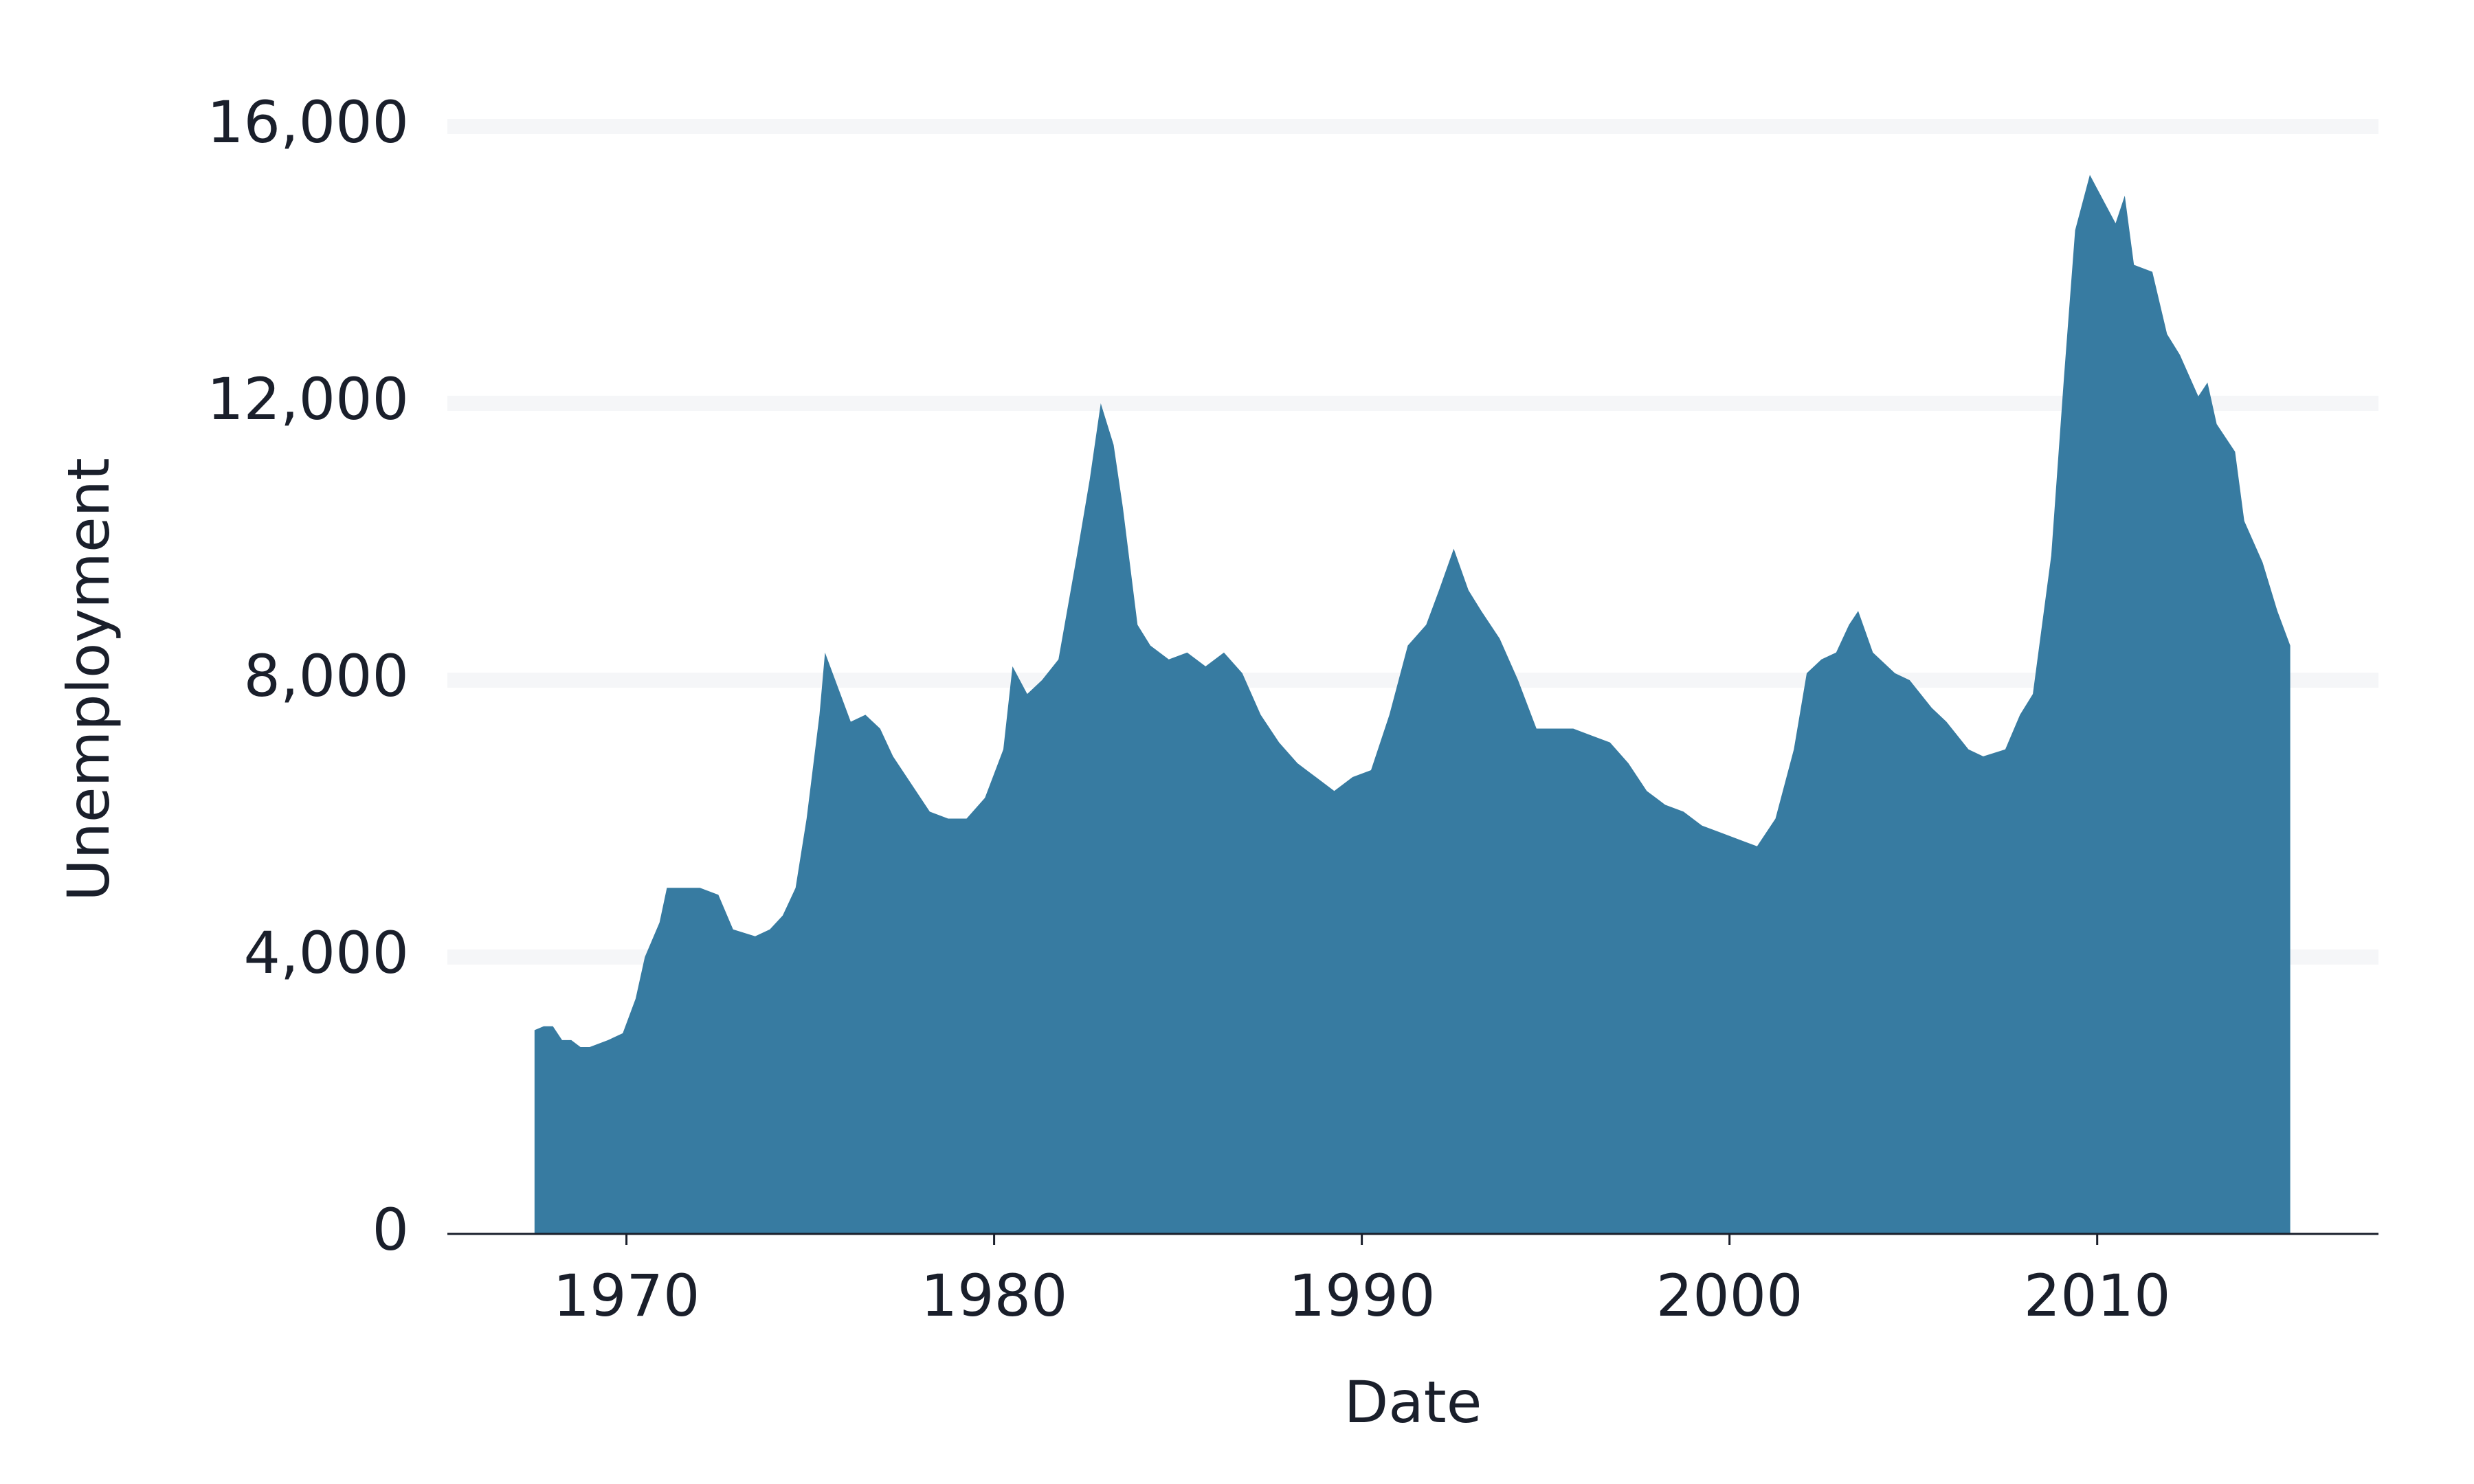 The height and width of the screenshot is (1484, 2474). What do you see at coordinates (1362, 1295) in the screenshot?
I see `x-tick-label: 1990` at bounding box center [1362, 1295].